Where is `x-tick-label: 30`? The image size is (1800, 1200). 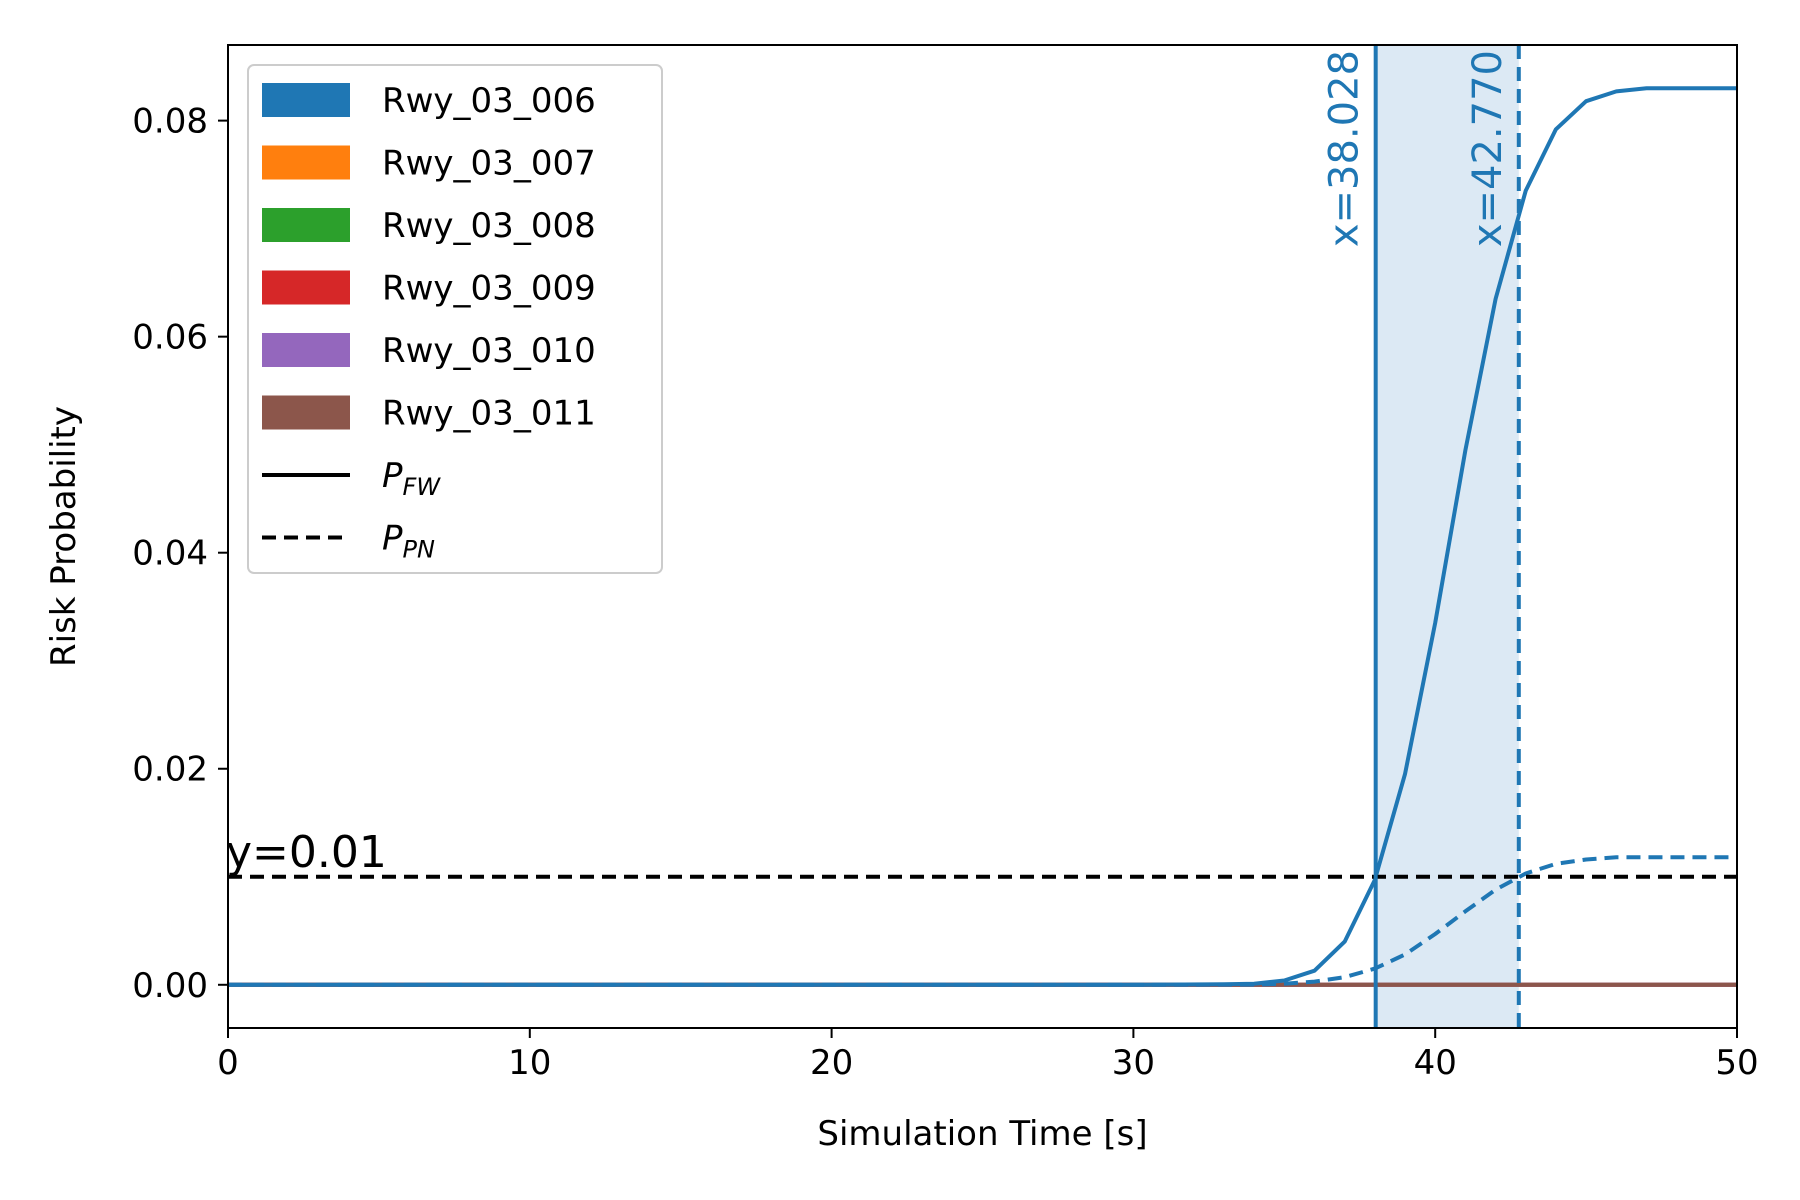
x-tick-label: 30 is located at coordinates (1133, 1063).